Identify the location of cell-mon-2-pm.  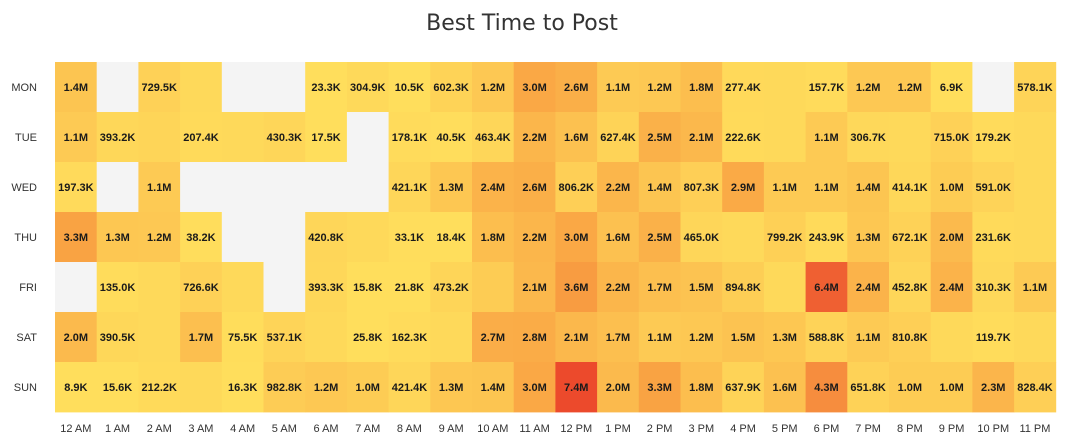
(659, 87).